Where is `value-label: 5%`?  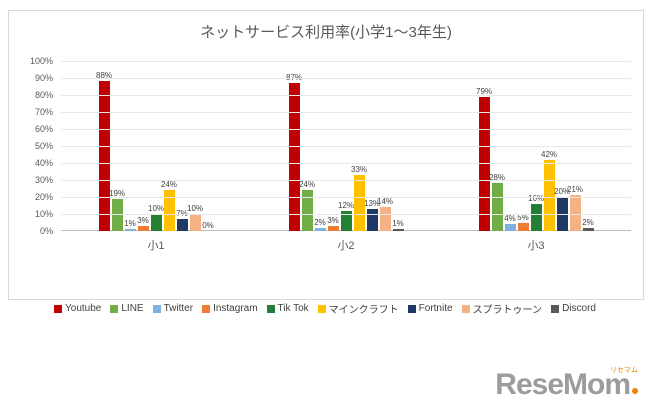
value-label: 5% is located at coordinates (523, 217).